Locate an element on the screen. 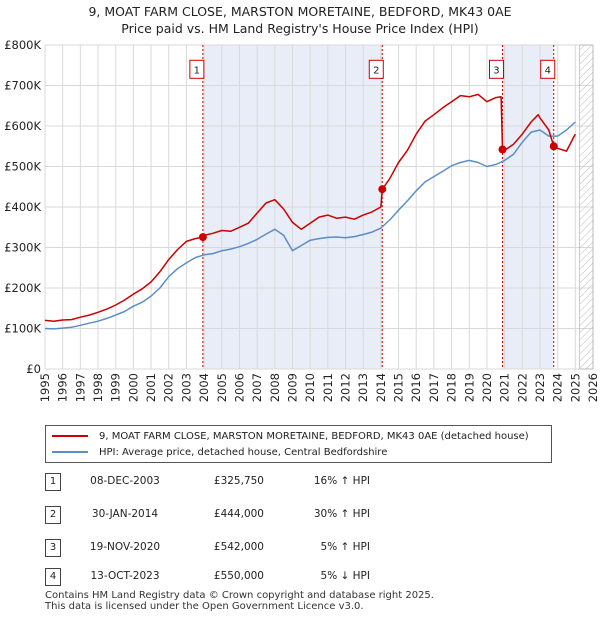 This screenshot has height=620, width=600. sale-price: £550,000 is located at coordinates (238, 576).